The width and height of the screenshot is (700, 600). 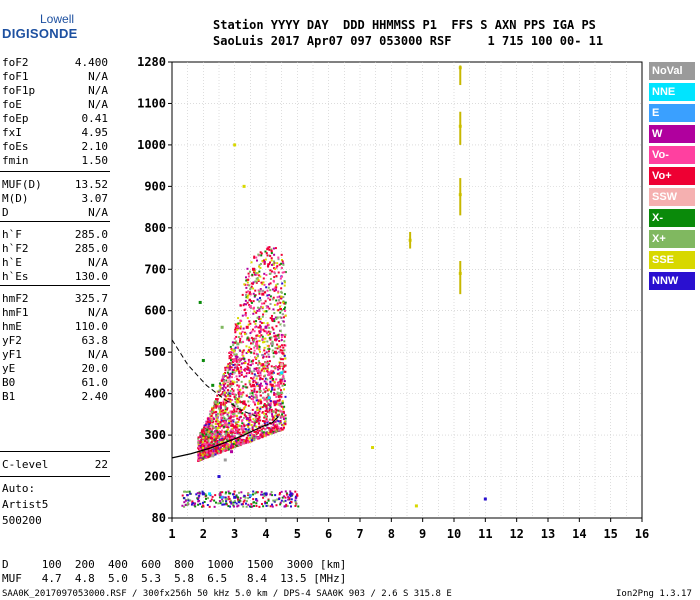 What do you see at coordinates (55, 161) in the screenshot?
I see `param-row-fmin: fmin 1.50` at bounding box center [55, 161].